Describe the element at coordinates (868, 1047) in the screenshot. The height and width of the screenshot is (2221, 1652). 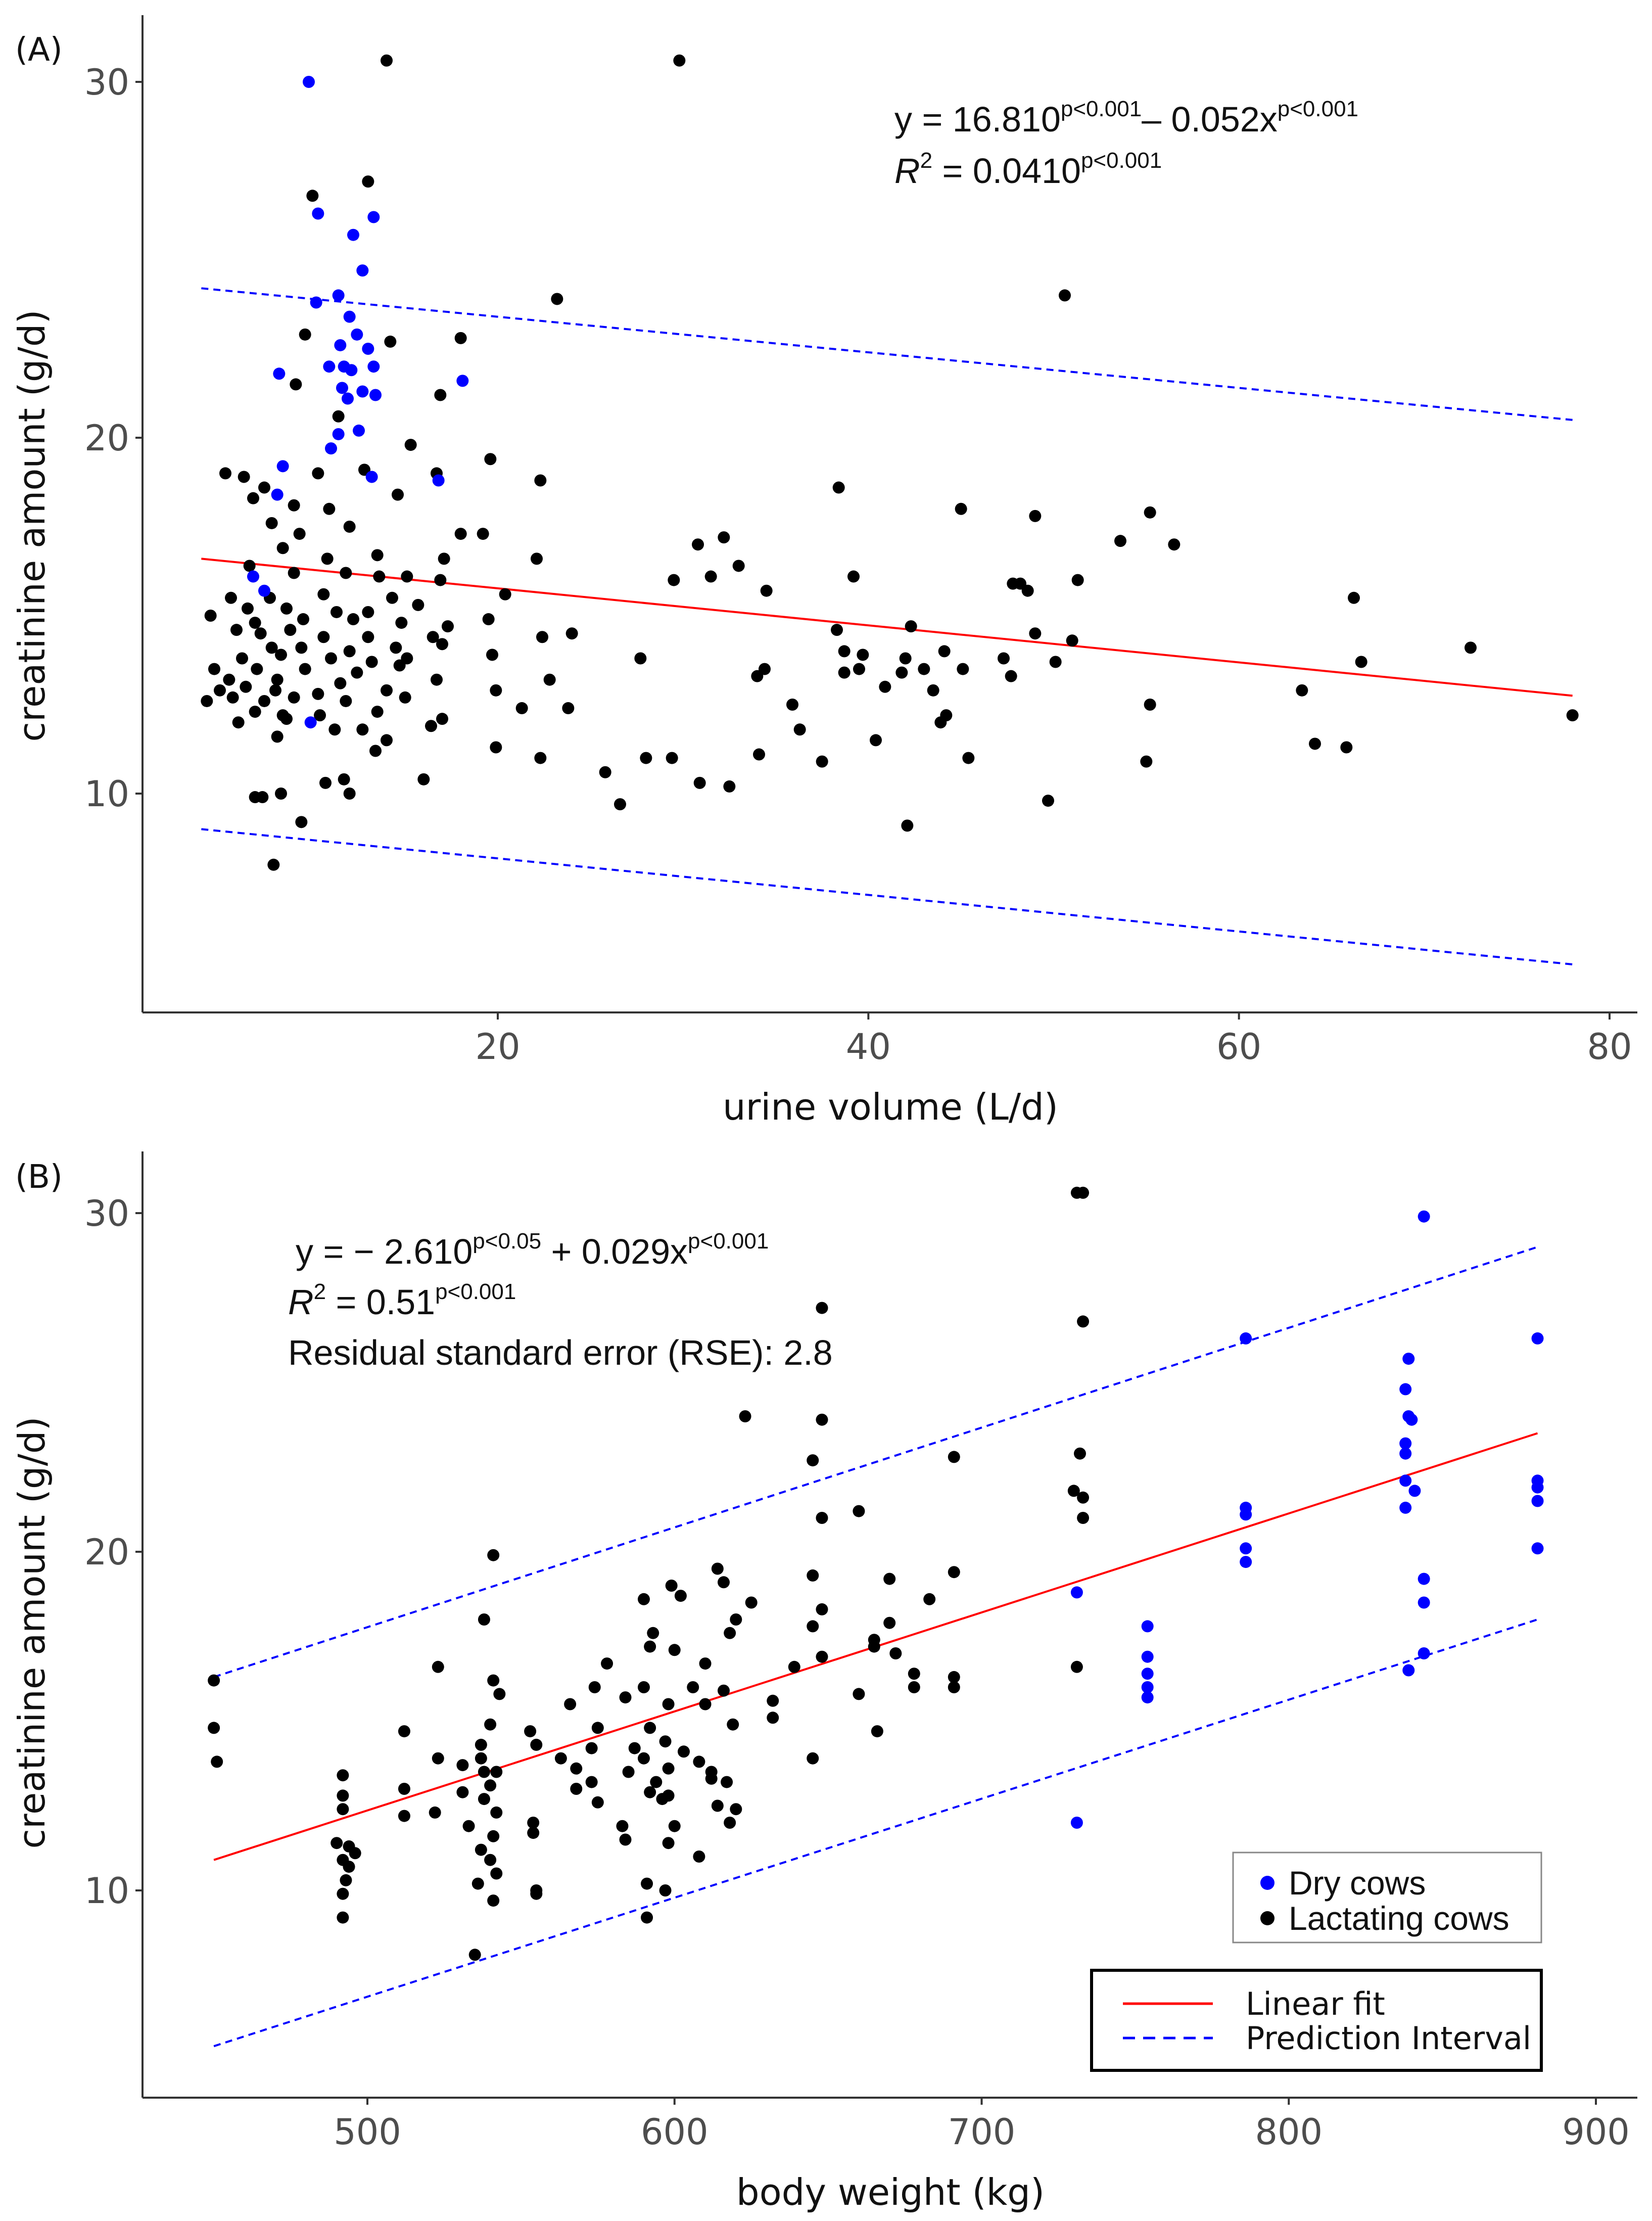
I see `panel-a-x-tick-label: 40` at that location.